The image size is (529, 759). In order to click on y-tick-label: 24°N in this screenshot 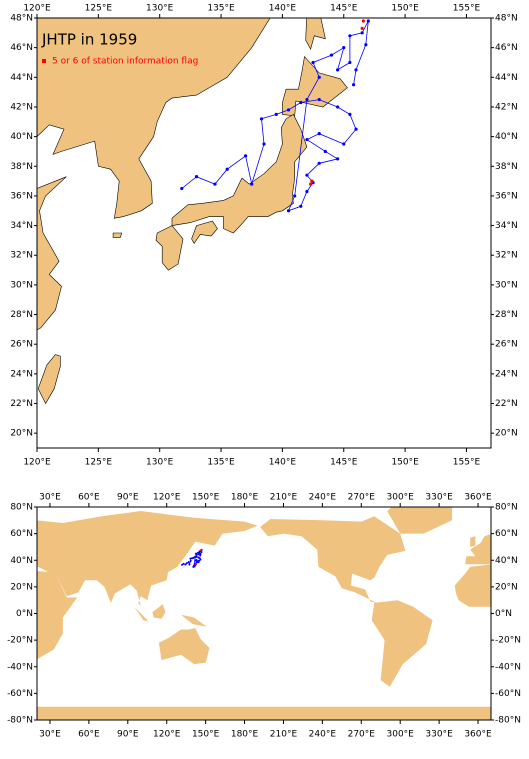, I will do `click(21, 374)`.